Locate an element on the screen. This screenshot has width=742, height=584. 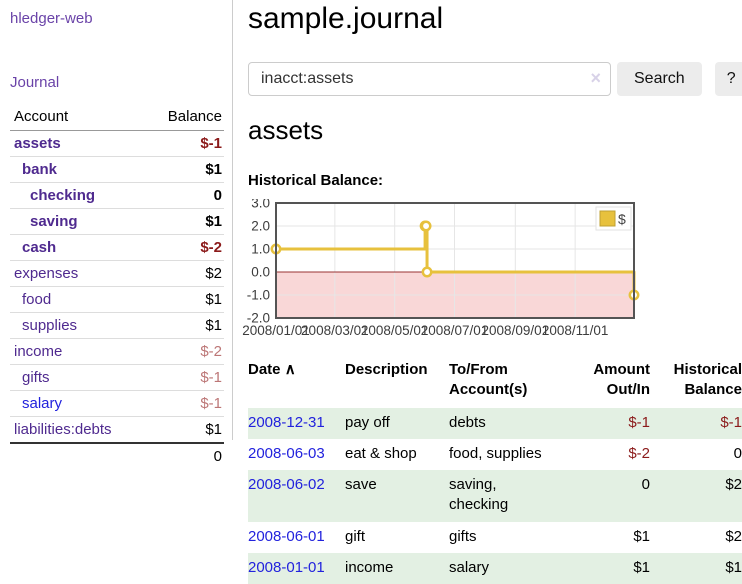
x-tick-label: 2008/03/01 is located at coordinates (335, 330).